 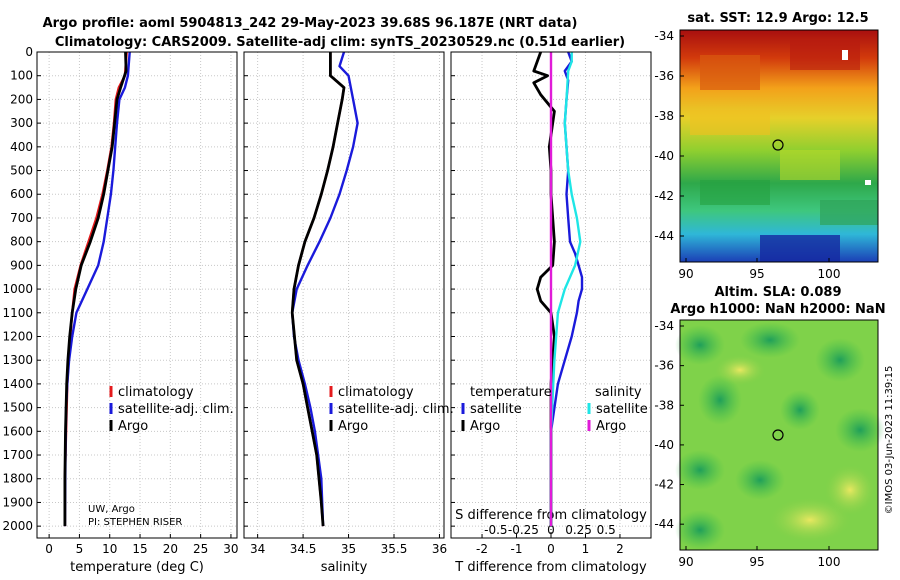 I want to click on depth-tick-label: 400, so click(x=21, y=147).